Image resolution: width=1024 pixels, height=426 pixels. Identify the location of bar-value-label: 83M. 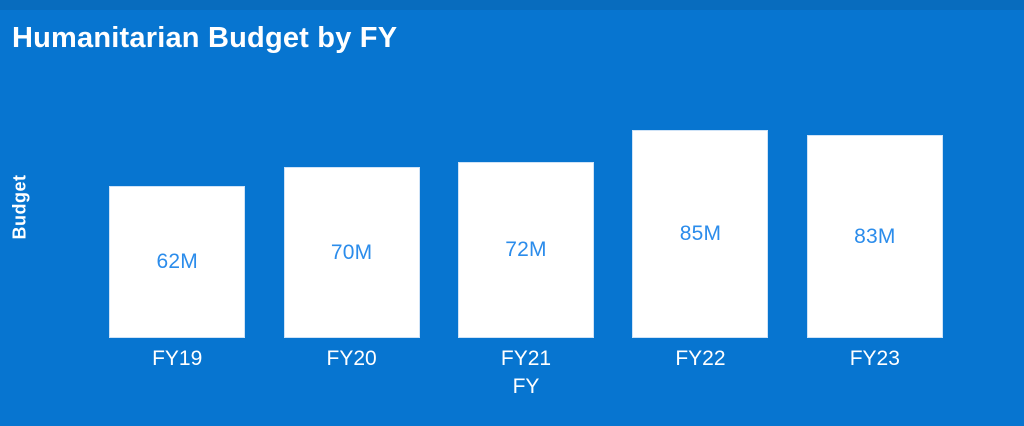
(875, 236).